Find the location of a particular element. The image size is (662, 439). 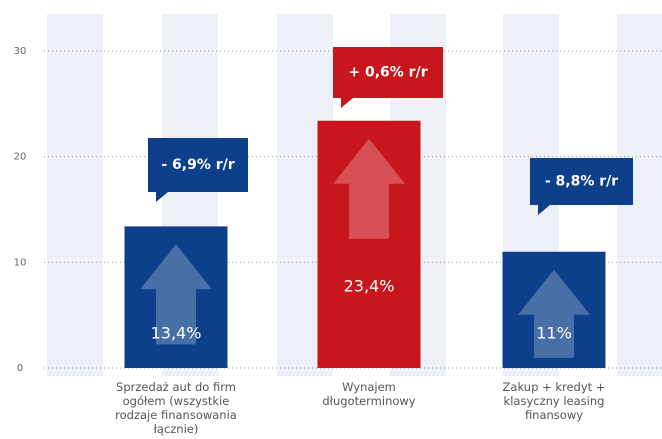

value-label: 13,4% is located at coordinates (176, 333).